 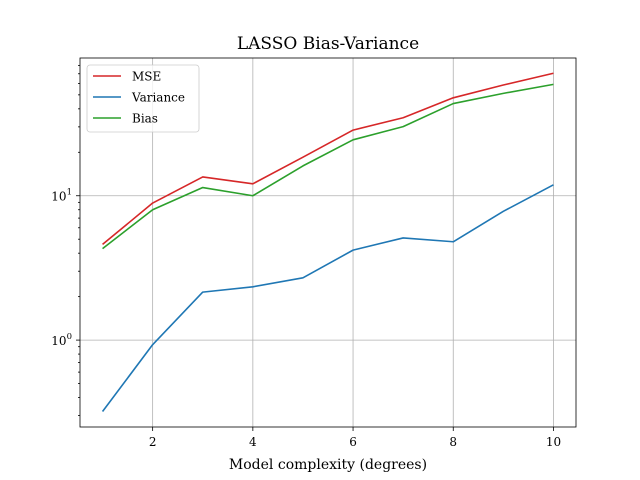 What do you see at coordinates (353, 442) in the screenshot?
I see `x-tick-label: 6` at bounding box center [353, 442].